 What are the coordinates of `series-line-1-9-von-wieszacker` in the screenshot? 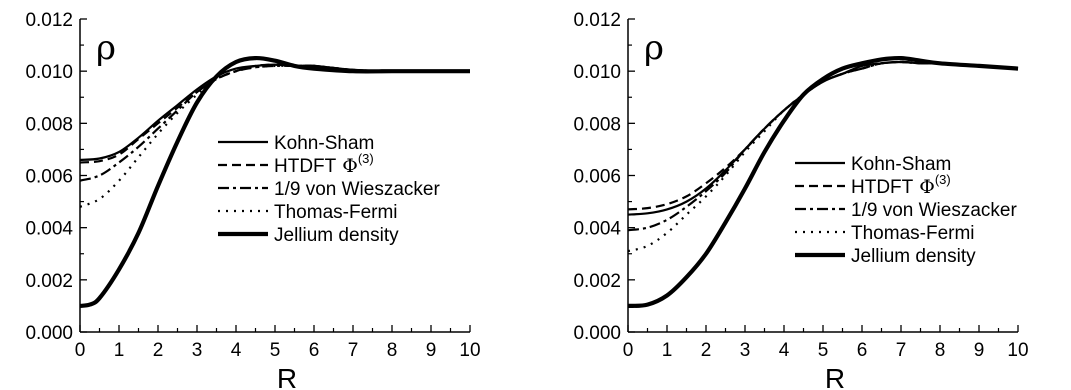 It's located at (274, 123).